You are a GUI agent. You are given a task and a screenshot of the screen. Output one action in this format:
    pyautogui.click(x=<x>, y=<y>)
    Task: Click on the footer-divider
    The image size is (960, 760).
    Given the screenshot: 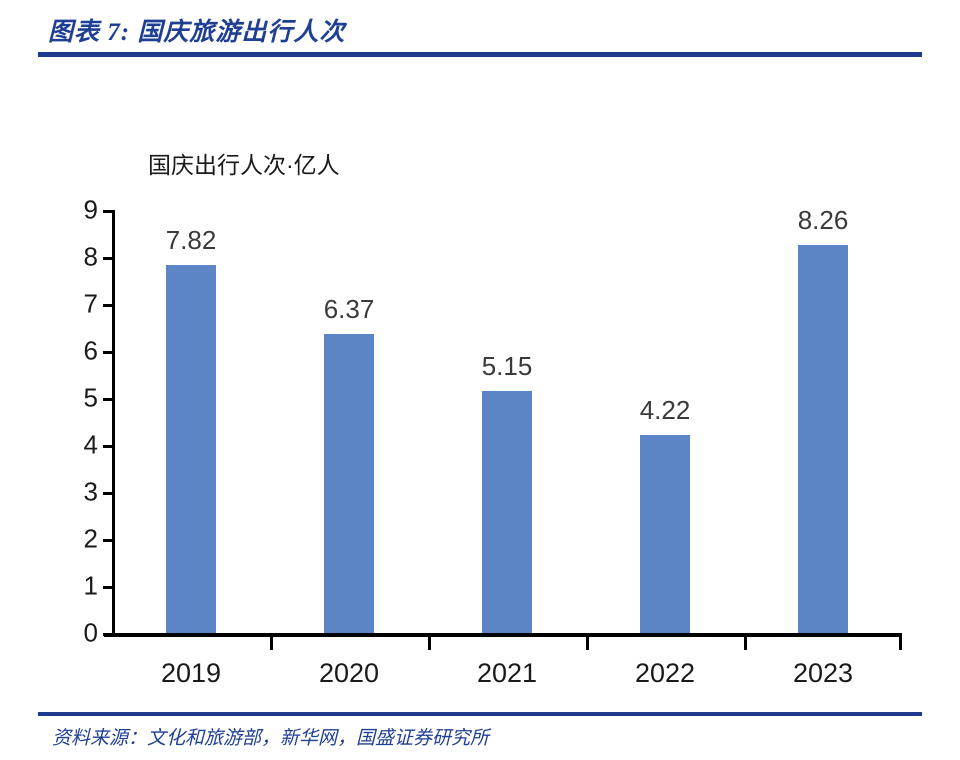 What is the action you would take?
    pyautogui.click(x=480, y=714)
    